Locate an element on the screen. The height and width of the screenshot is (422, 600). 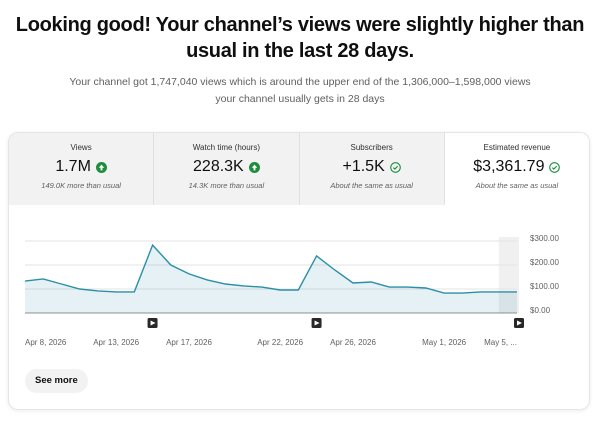
x-tick-label: Apr 22, 2026 is located at coordinates (280, 342).